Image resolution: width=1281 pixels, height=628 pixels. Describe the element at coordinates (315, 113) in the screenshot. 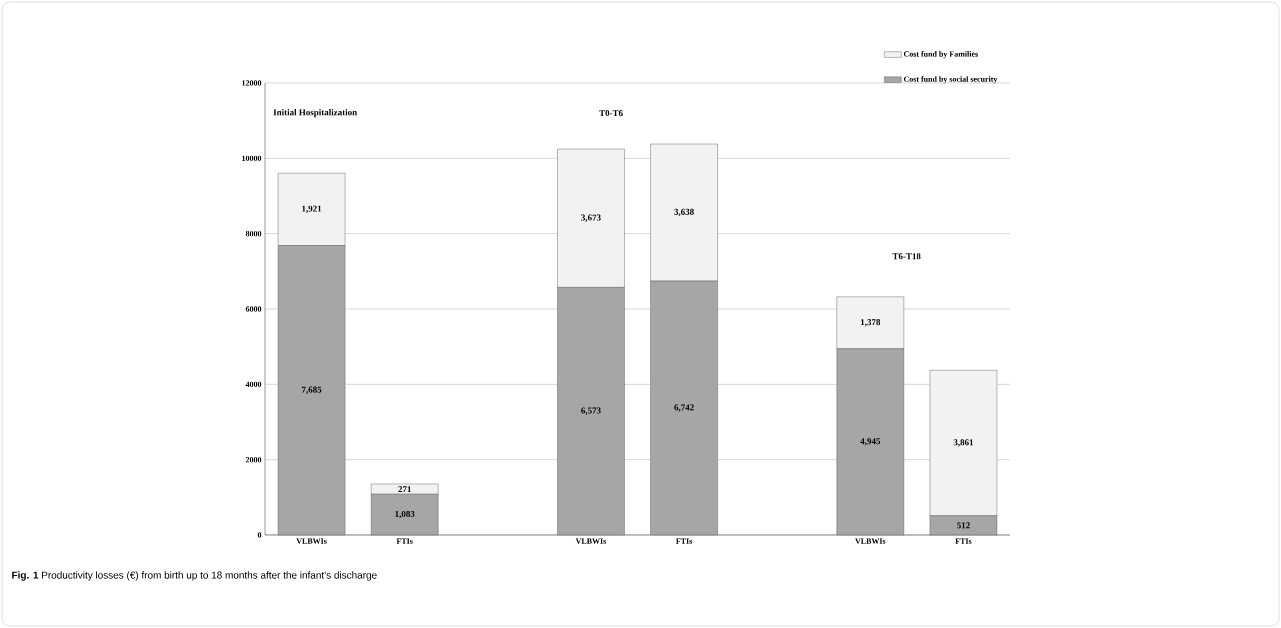

I see `annotation: Initial Hospitalization` at that location.